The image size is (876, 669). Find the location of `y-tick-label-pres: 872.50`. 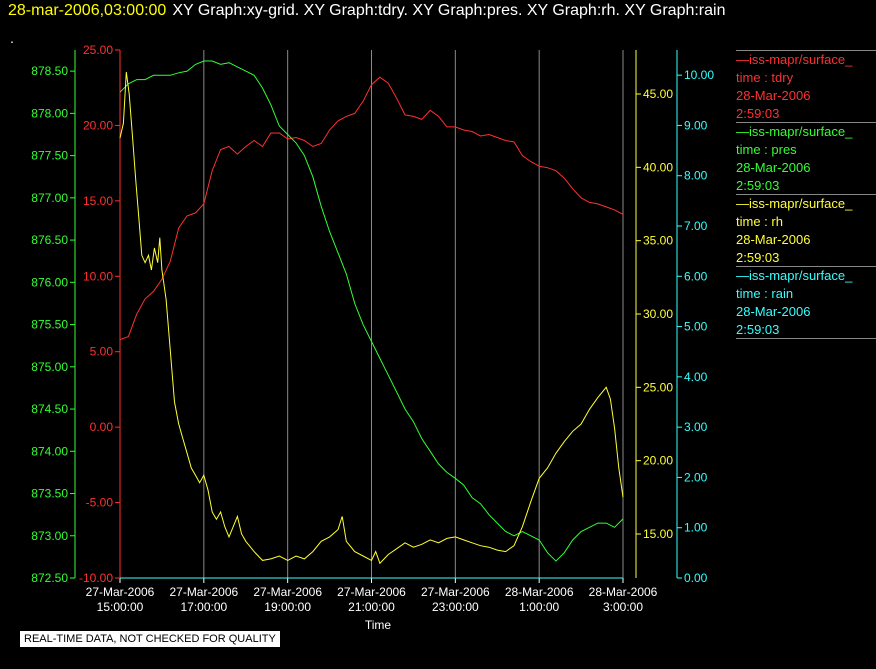

y-tick-label-pres: 872.50 is located at coordinates (49, 578).